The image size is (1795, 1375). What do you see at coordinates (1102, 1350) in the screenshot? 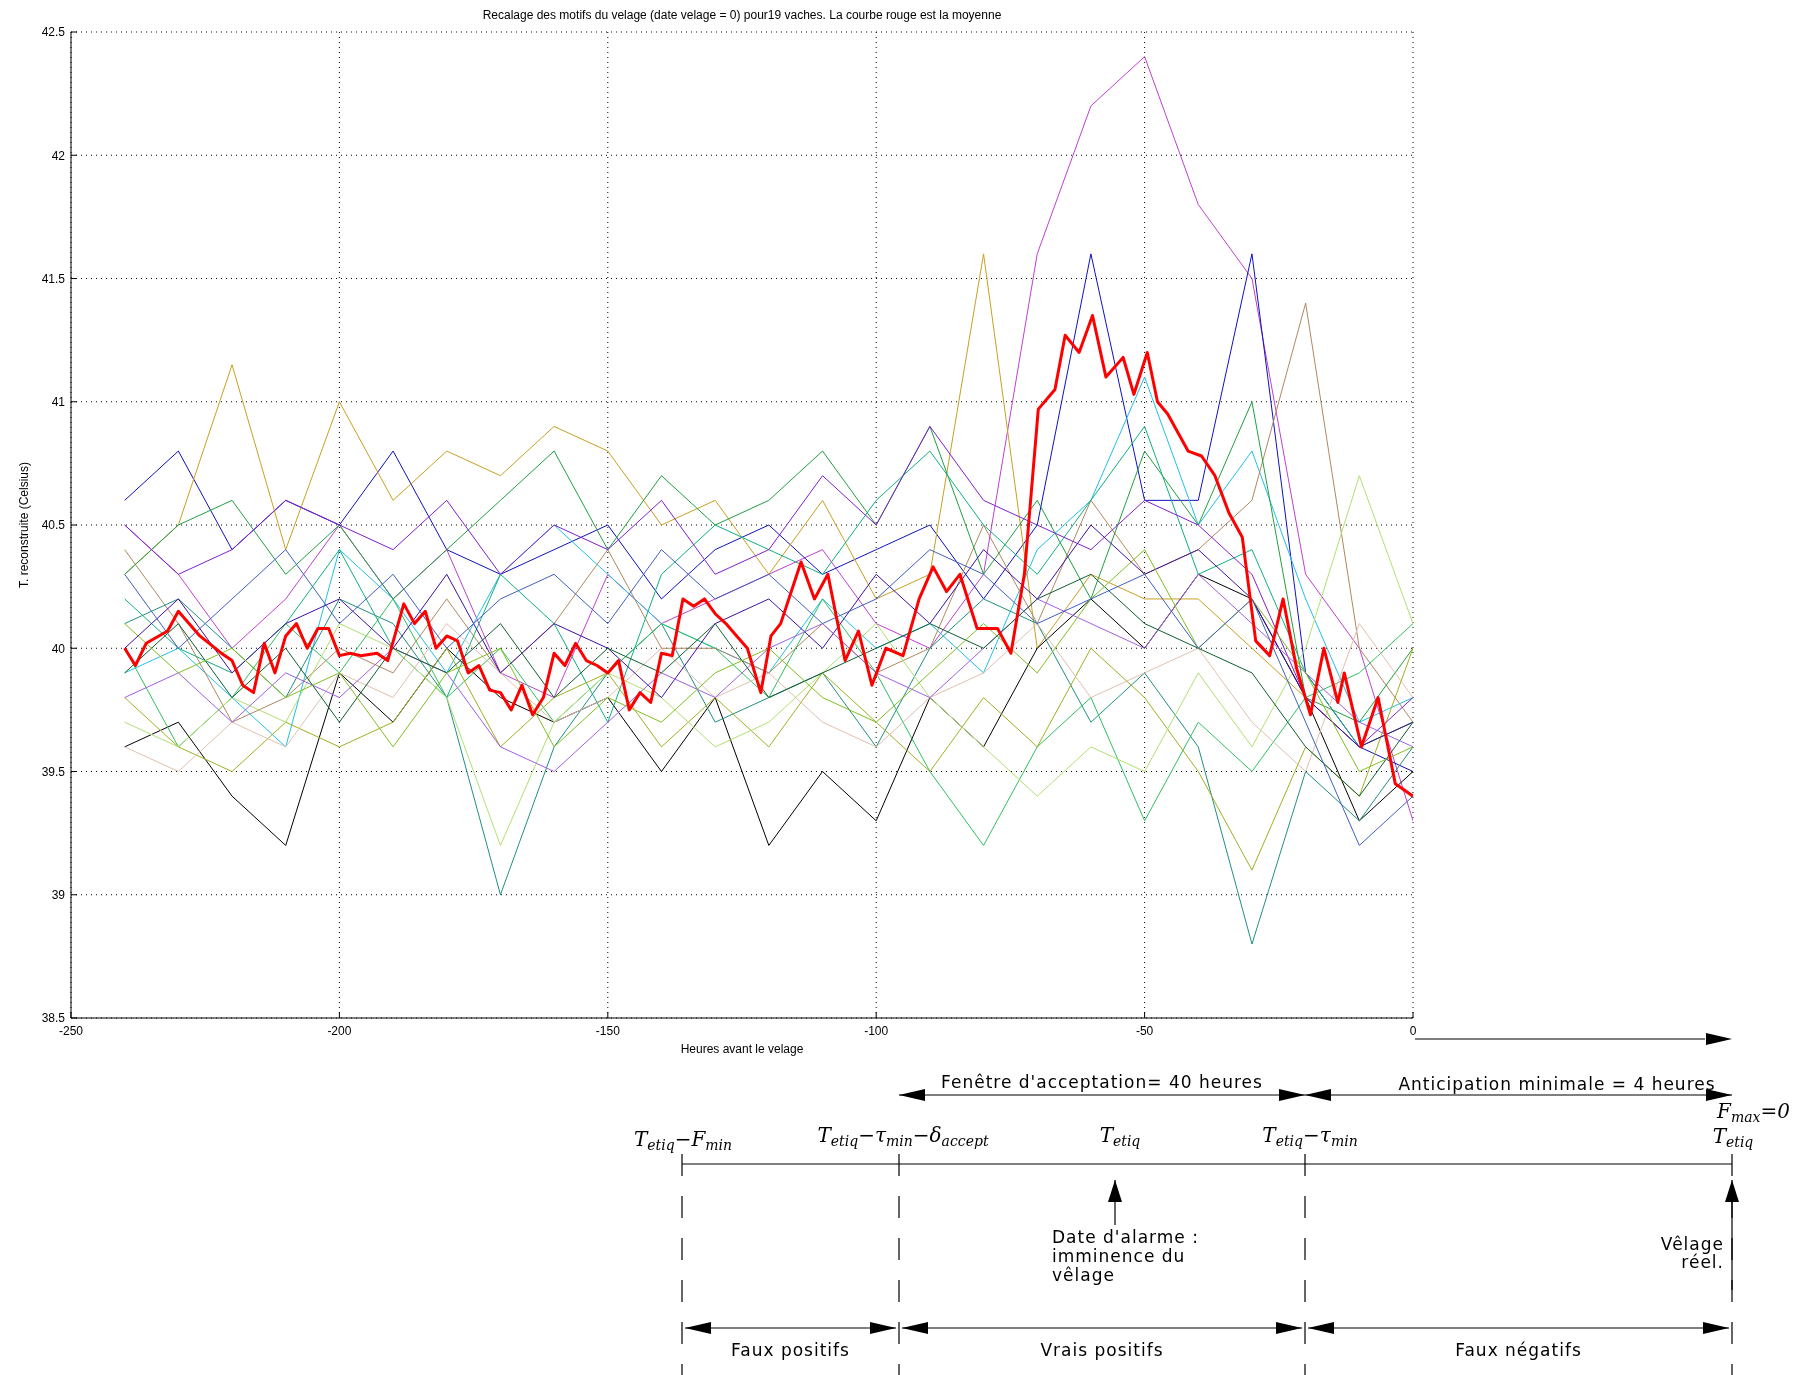
I see `text: Vrais positifs` at bounding box center [1102, 1350].